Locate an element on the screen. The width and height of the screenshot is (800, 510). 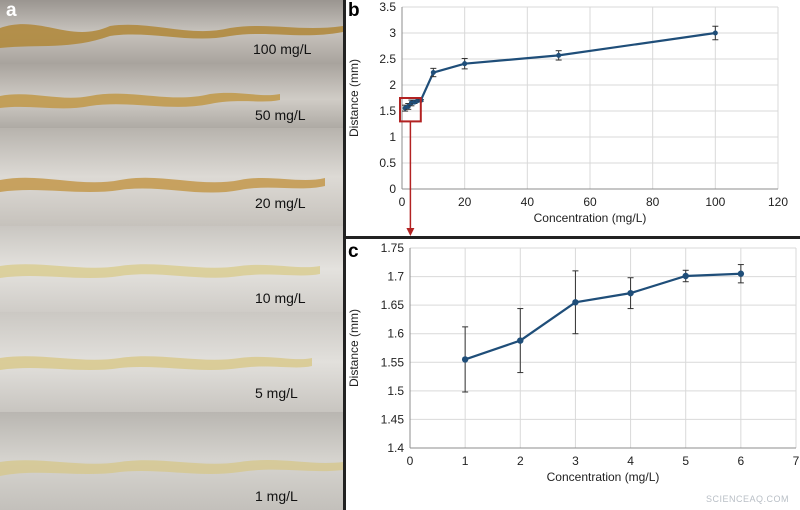
strip-5: 5 mg/L is located at coordinates (171, 362).